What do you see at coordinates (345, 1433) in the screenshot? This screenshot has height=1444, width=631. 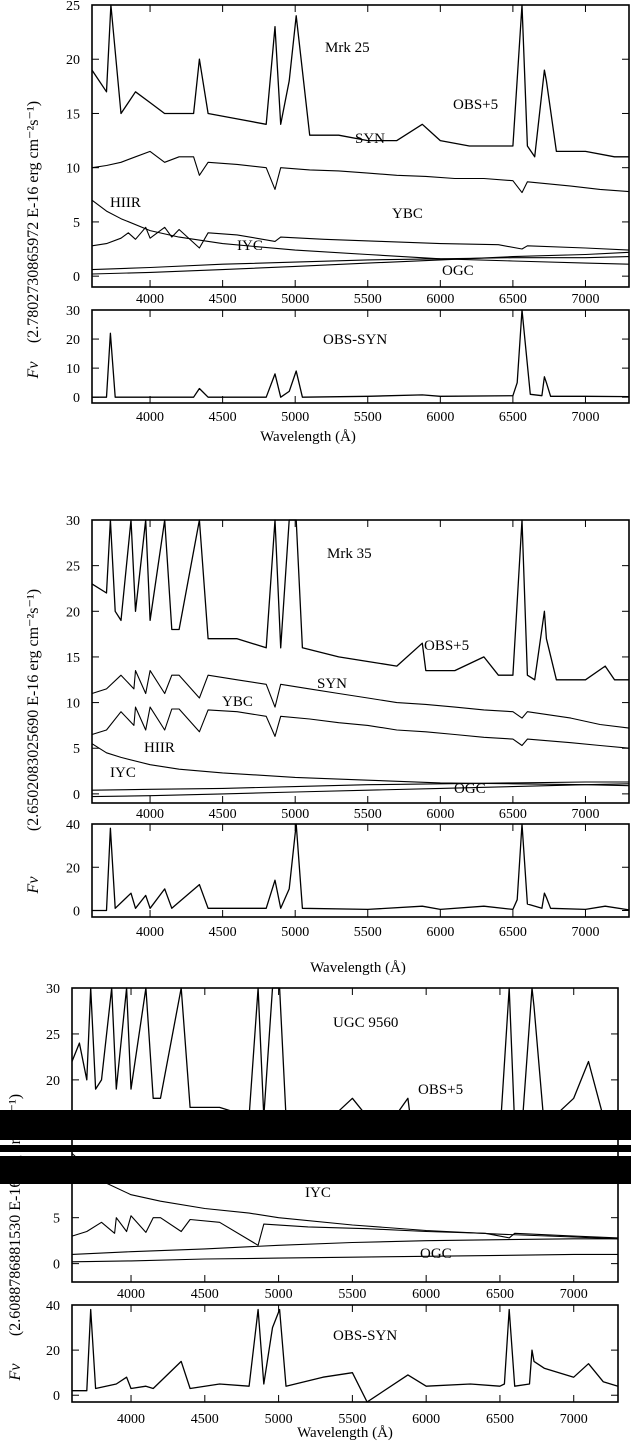 I see `ugc9560-xlabel: Wavelength (Å)` at bounding box center [345, 1433].